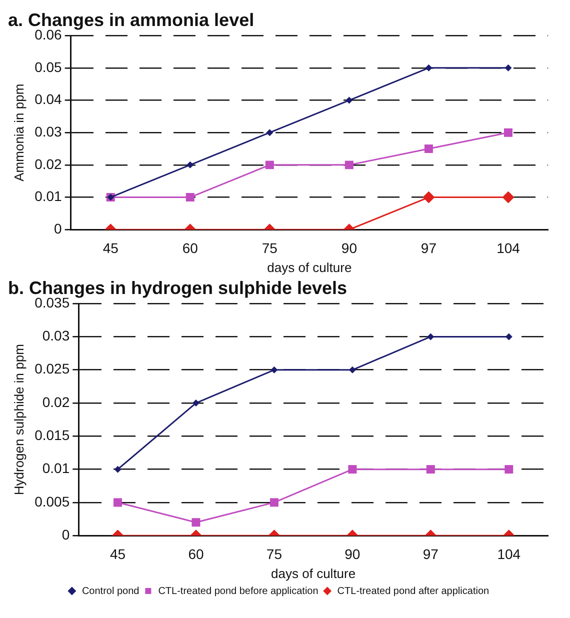 The width and height of the screenshot is (570, 618). Describe the element at coordinates (48, 66) in the screenshot. I see `y-tick-label: 0.05` at that location.